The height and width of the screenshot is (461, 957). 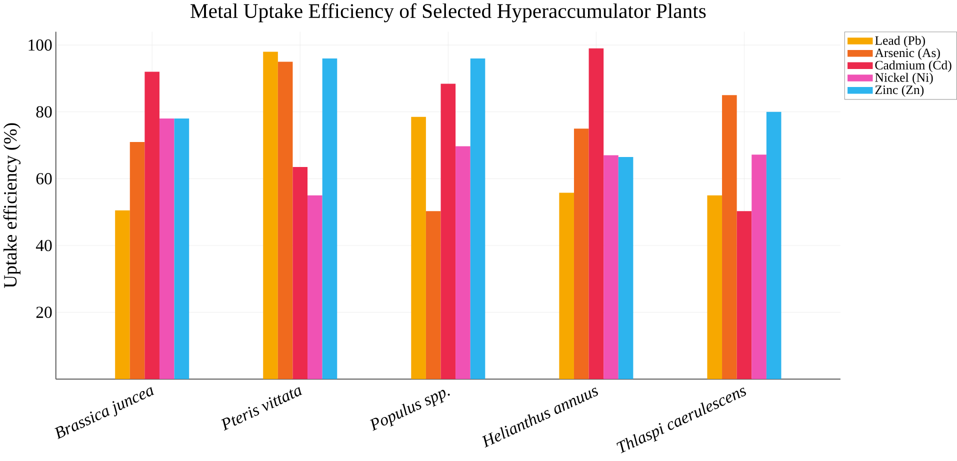 I want to click on y-tick-label: 20, so click(x=44, y=312).